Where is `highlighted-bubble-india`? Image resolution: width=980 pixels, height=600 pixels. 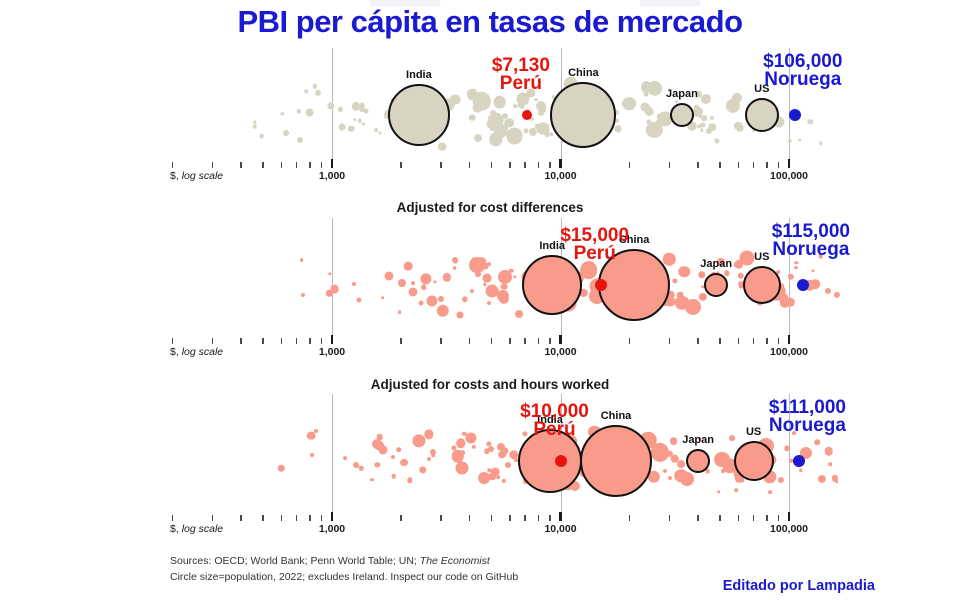
highlighted-bubble-india is located at coordinates (550, 461).